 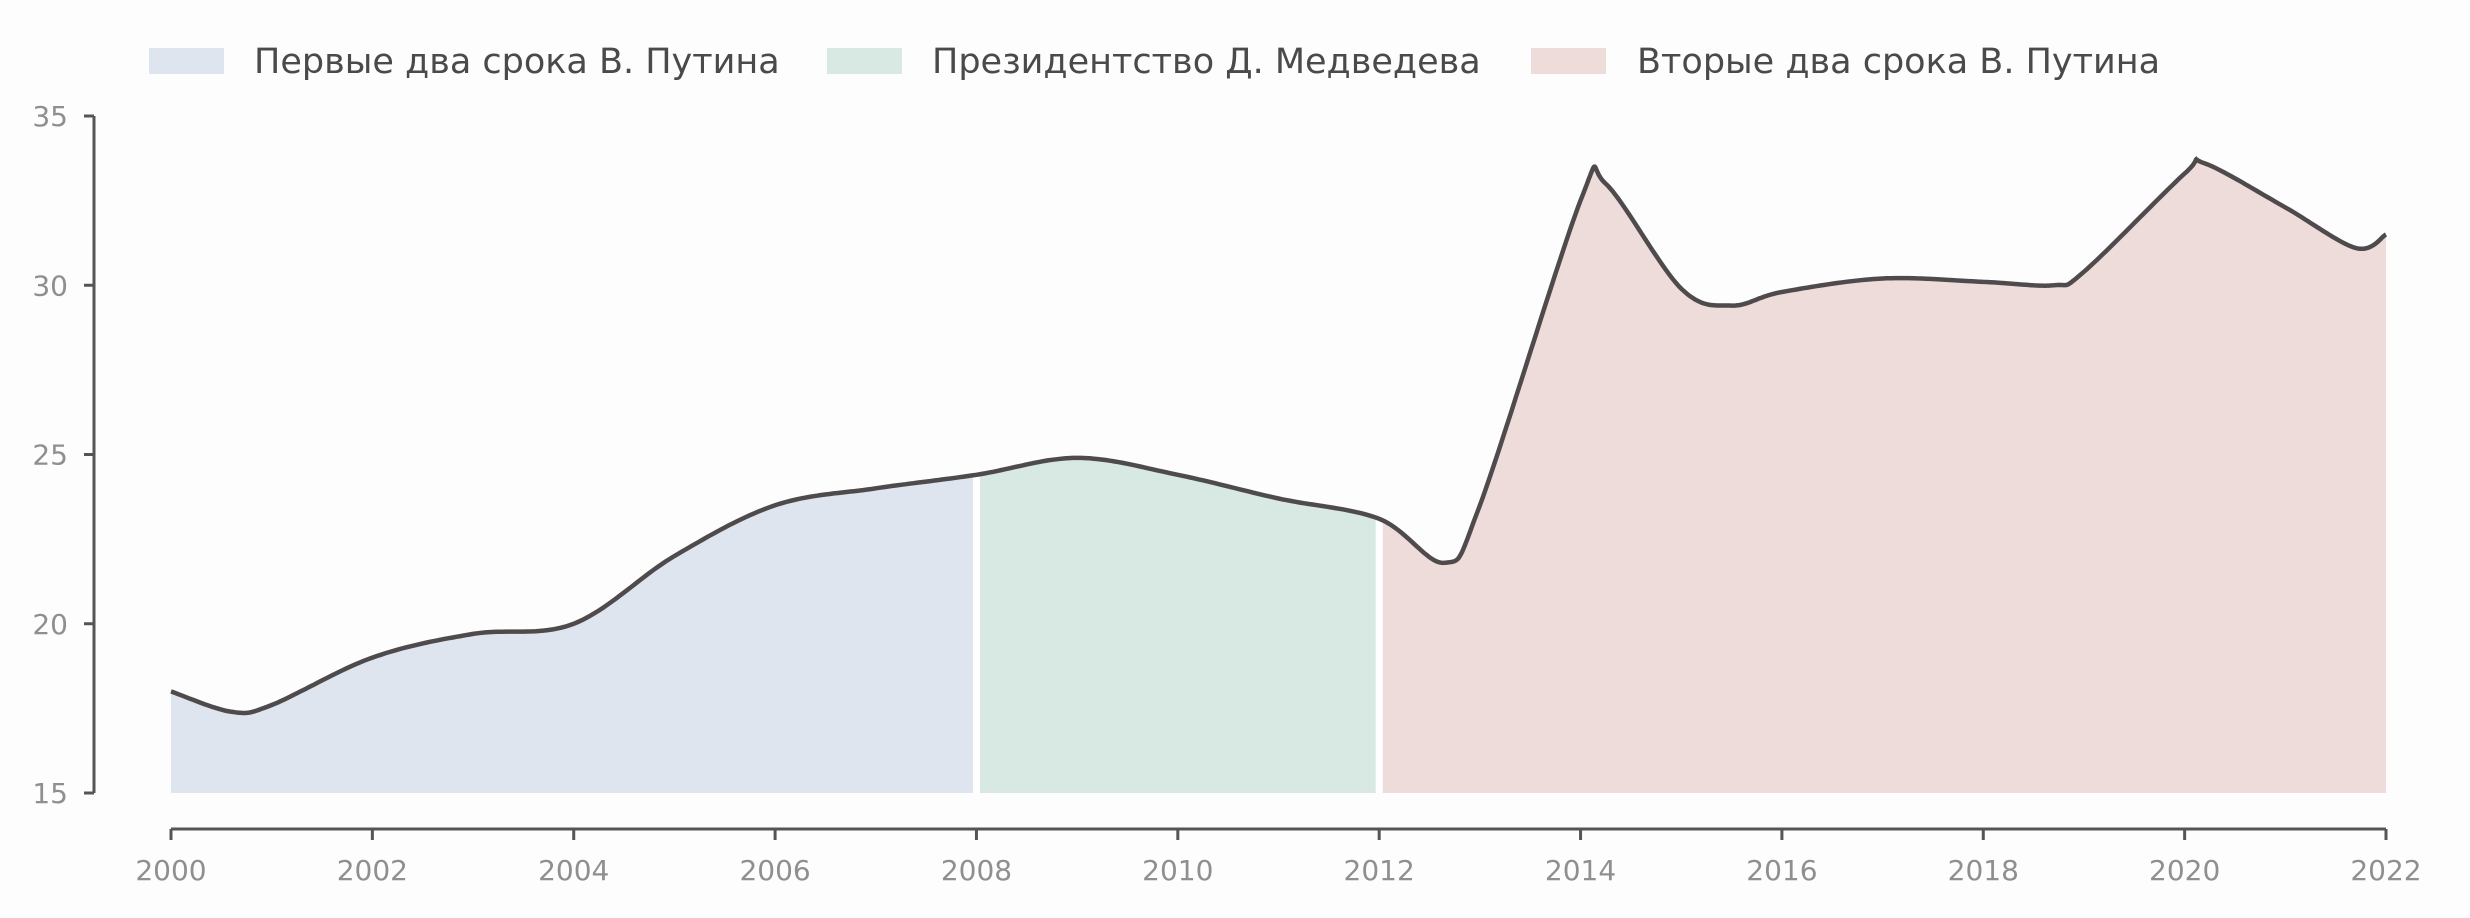 I want to click on x-tick-label: 2000, so click(x=170, y=870).